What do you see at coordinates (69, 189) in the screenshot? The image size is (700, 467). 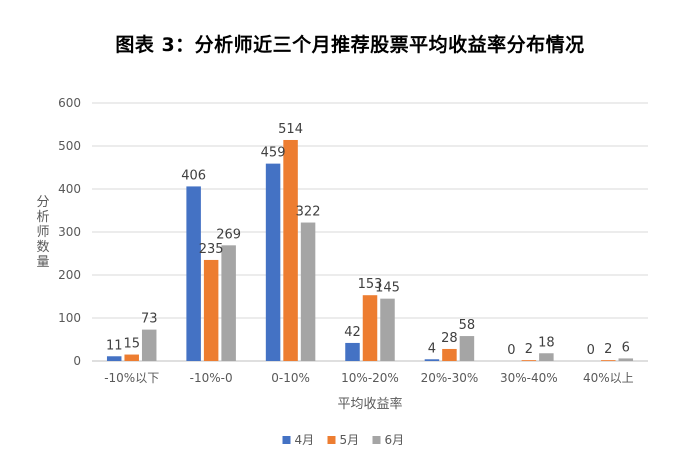 I see `y-tick-label: 400` at bounding box center [69, 189].